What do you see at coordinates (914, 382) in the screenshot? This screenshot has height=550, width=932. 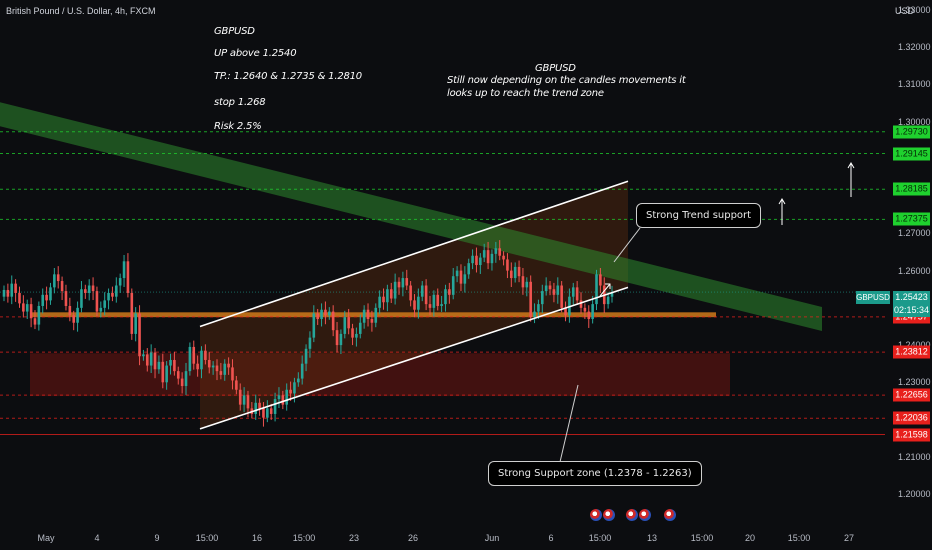 I see `y-tick-label: 1.23000` at bounding box center [914, 382].